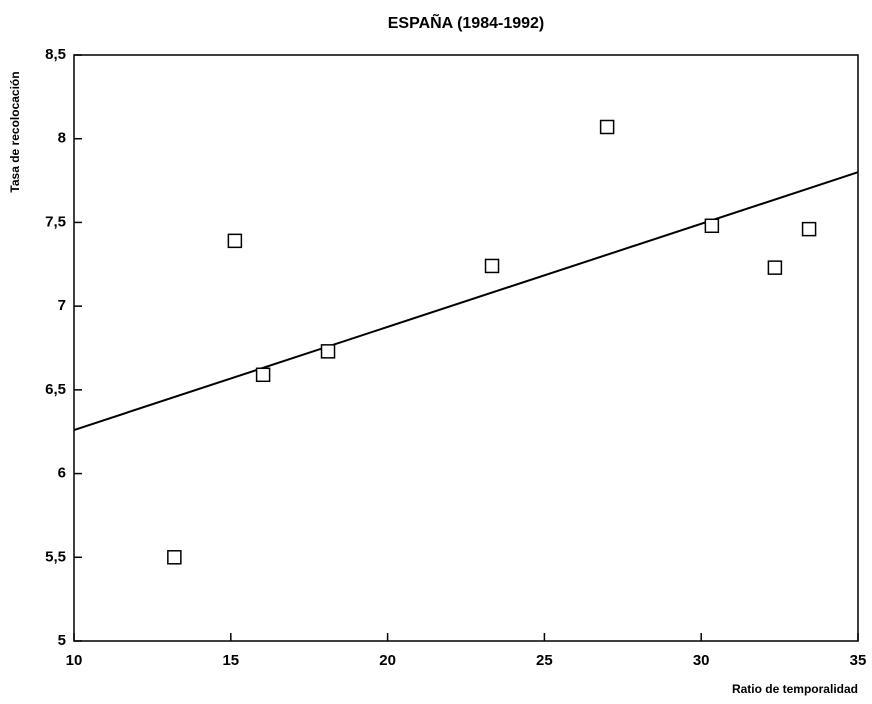 The image size is (872, 704). What do you see at coordinates (62, 138) in the screenshot?
I see `y-tick-label: 8` at bounding box center [62, 138].